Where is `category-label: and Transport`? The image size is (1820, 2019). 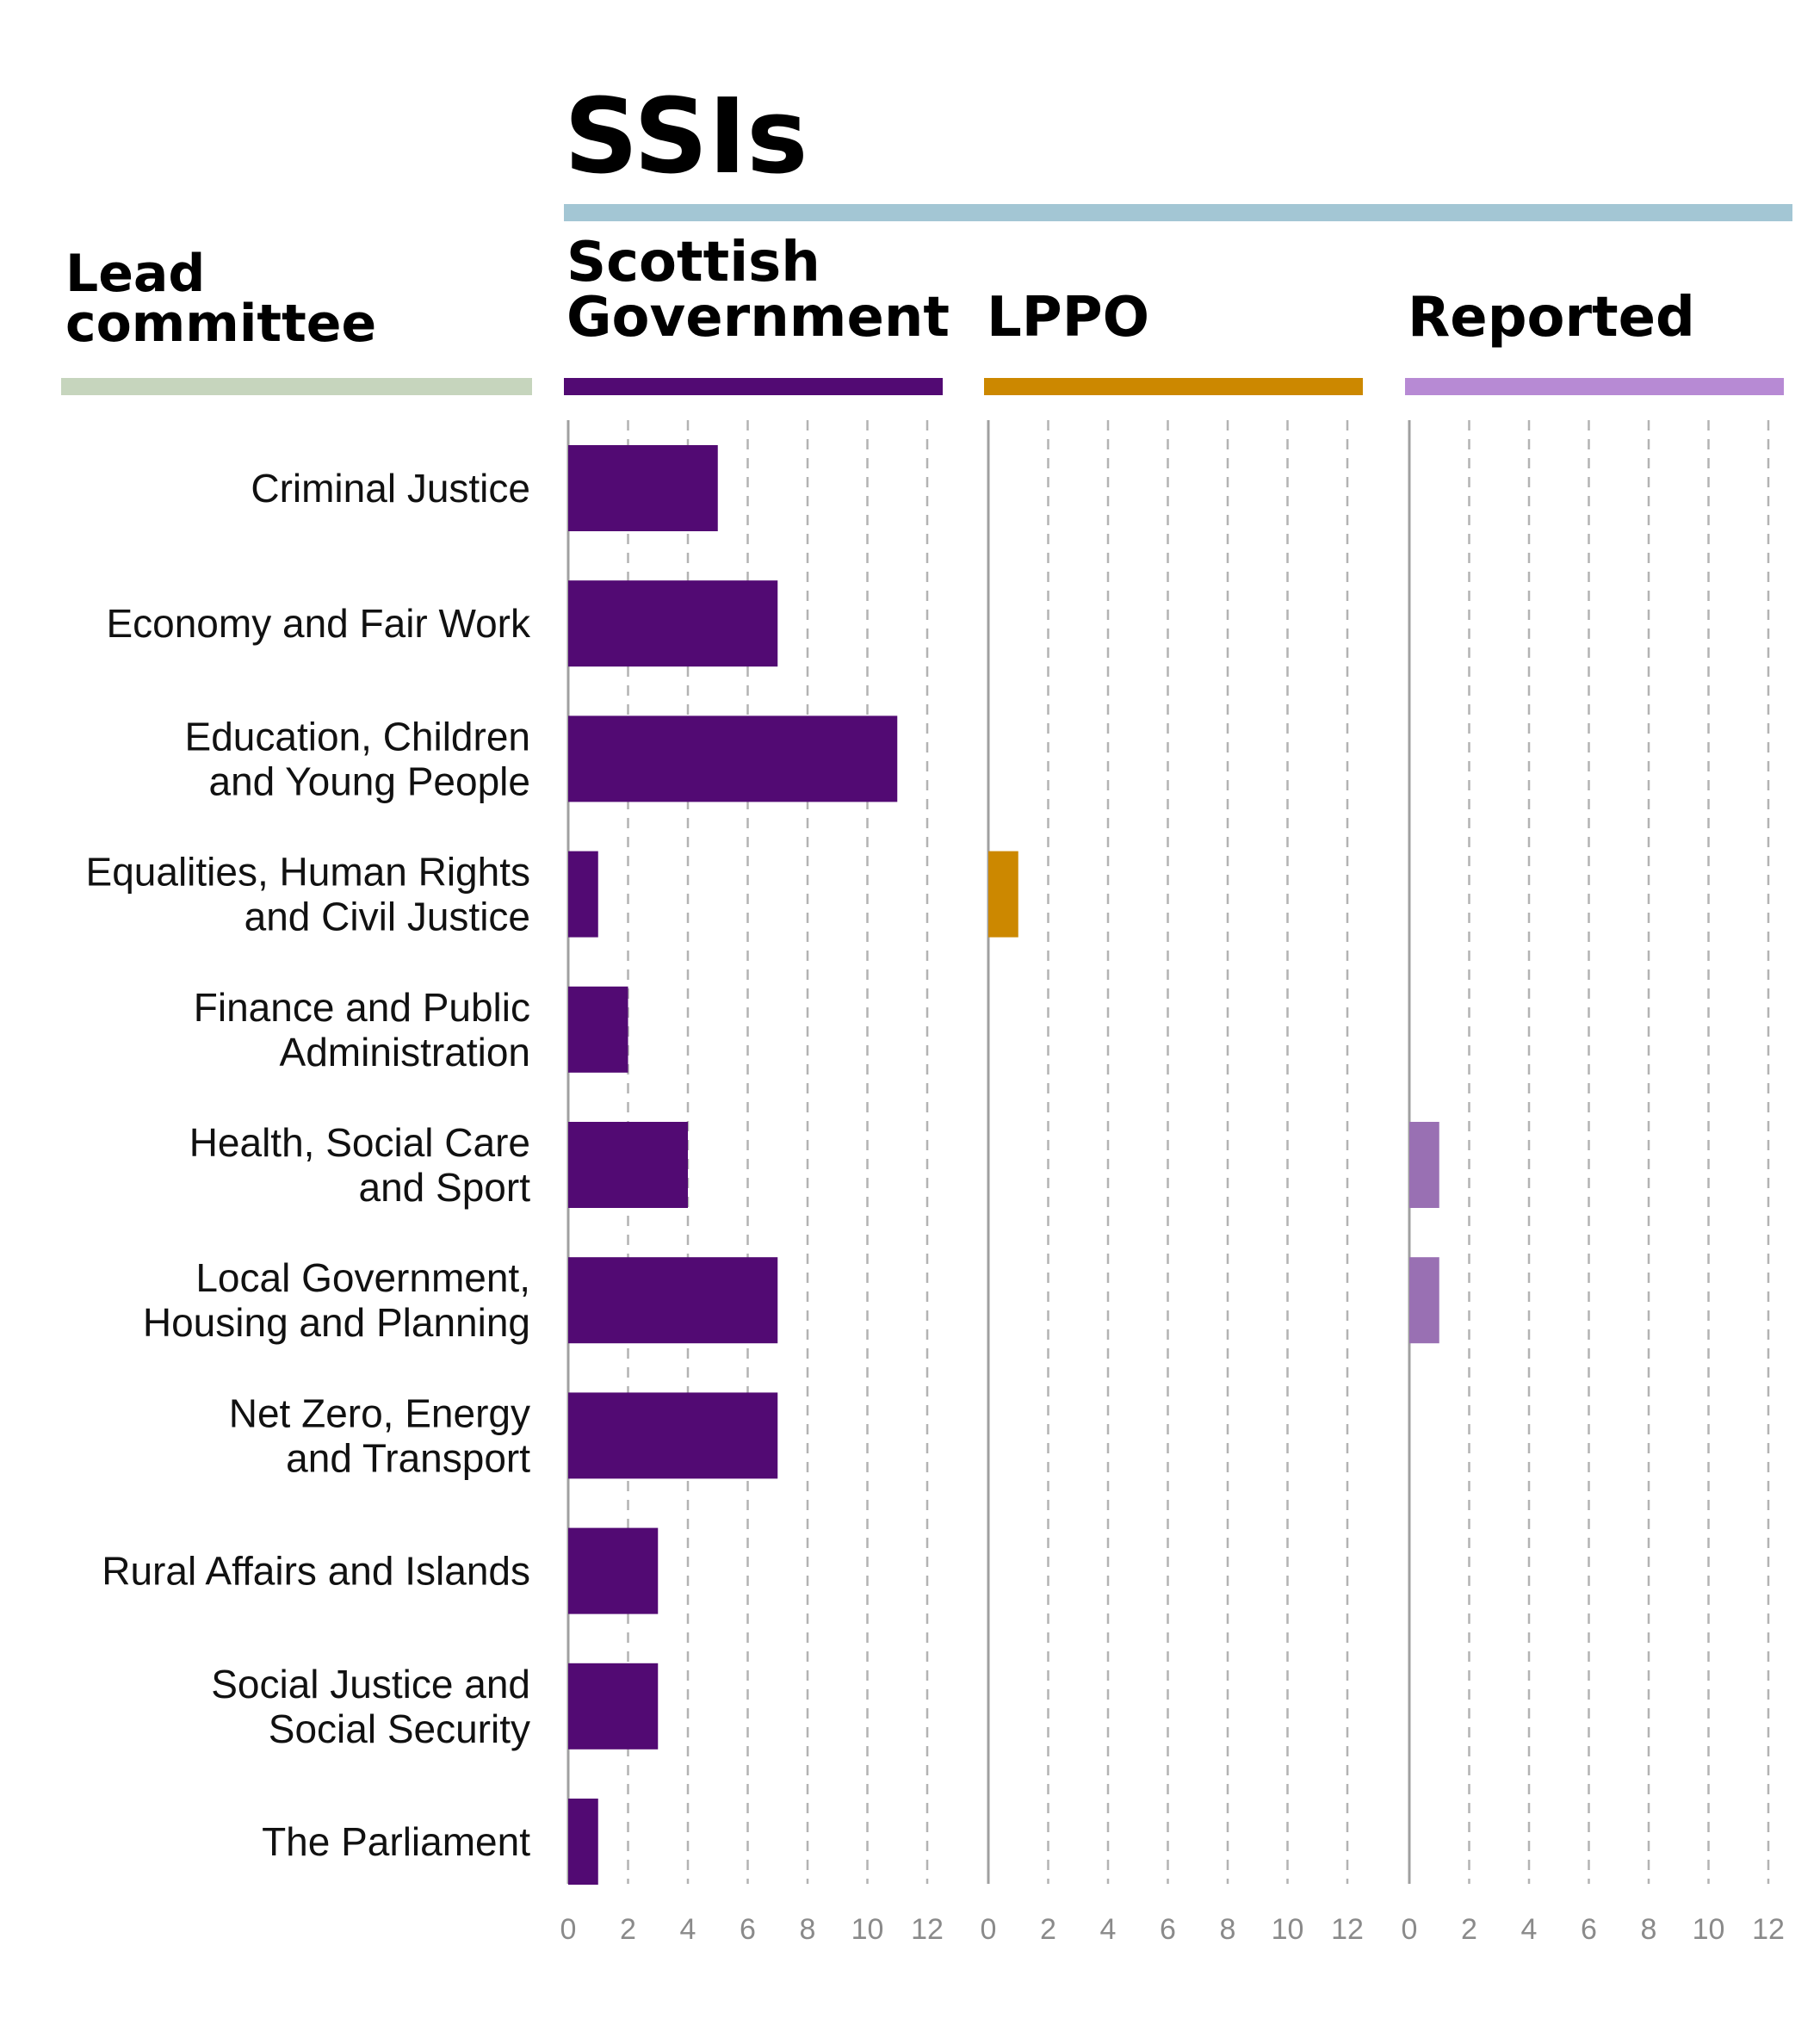
category-label: and Transport is located at coordinates (408, 1457).